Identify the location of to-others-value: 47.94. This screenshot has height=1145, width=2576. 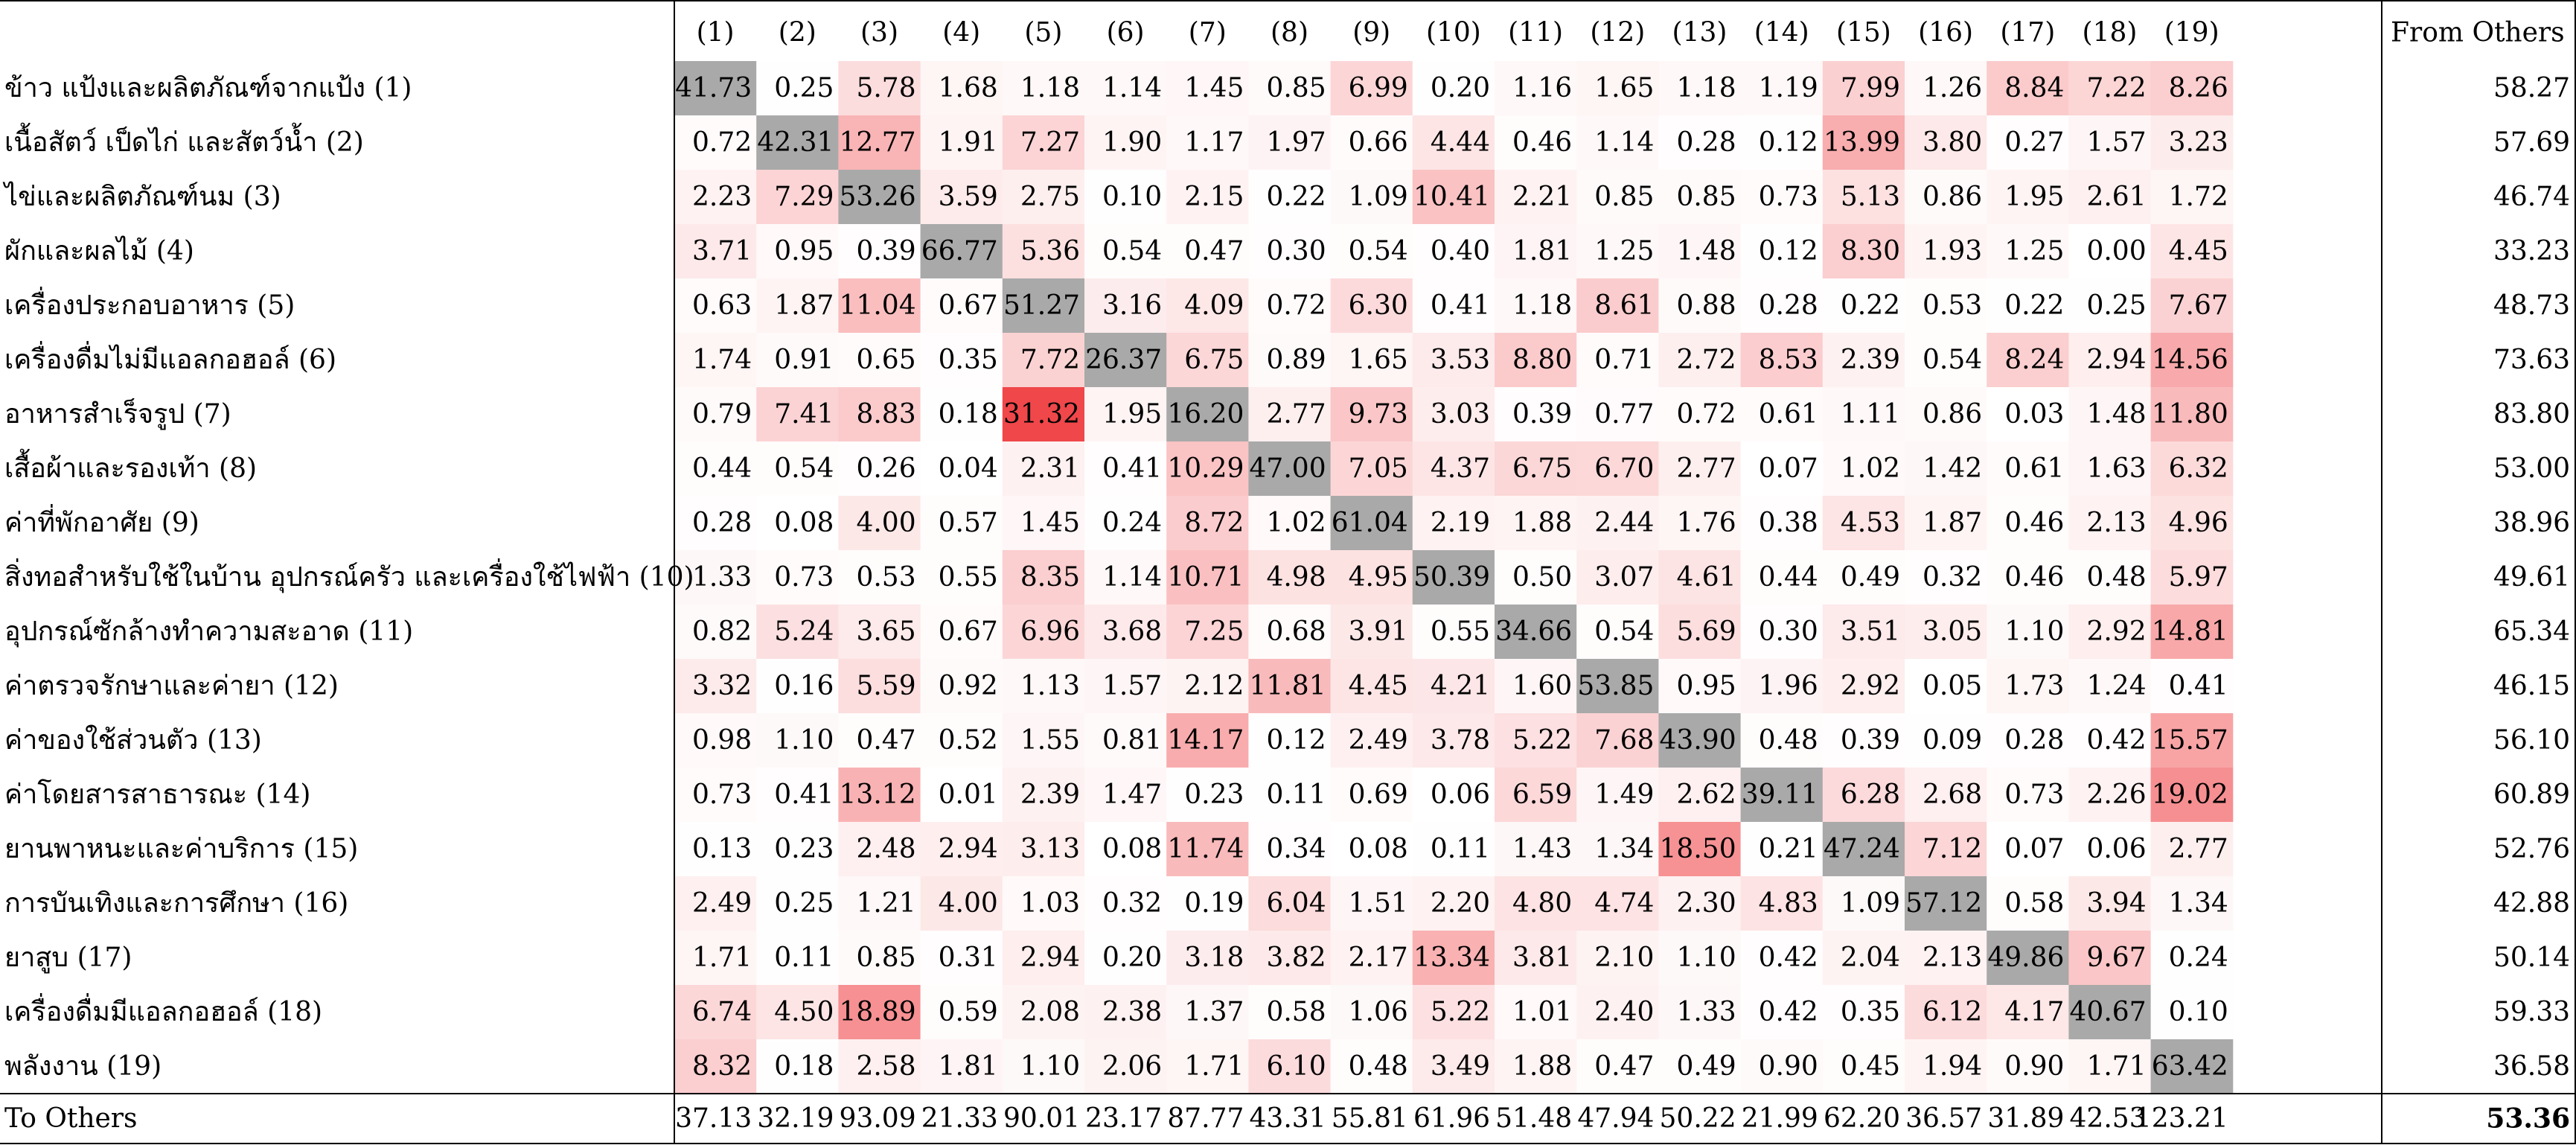
(1616, 1118).